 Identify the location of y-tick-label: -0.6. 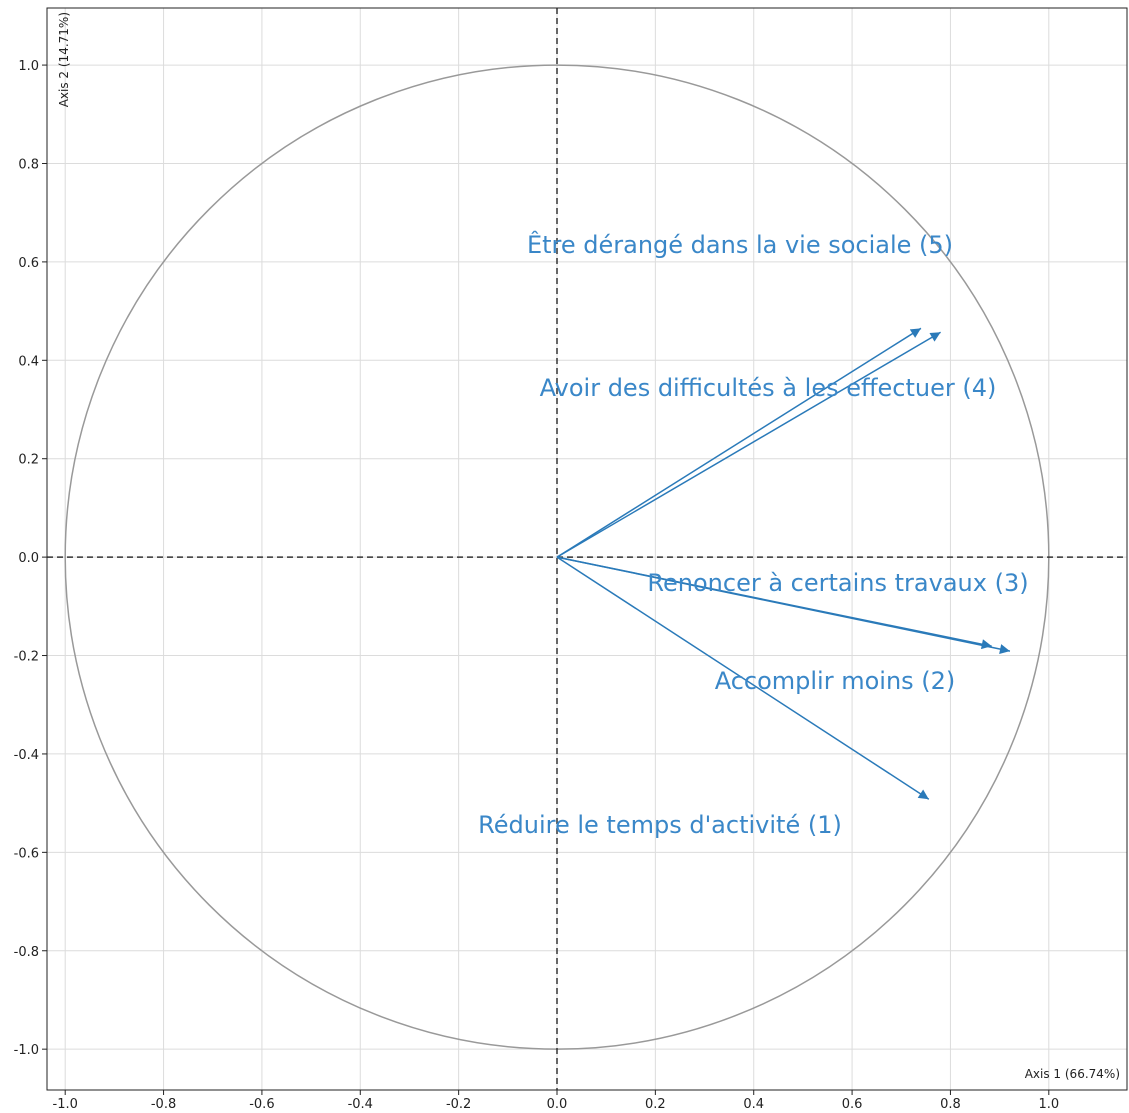
(26, 853).